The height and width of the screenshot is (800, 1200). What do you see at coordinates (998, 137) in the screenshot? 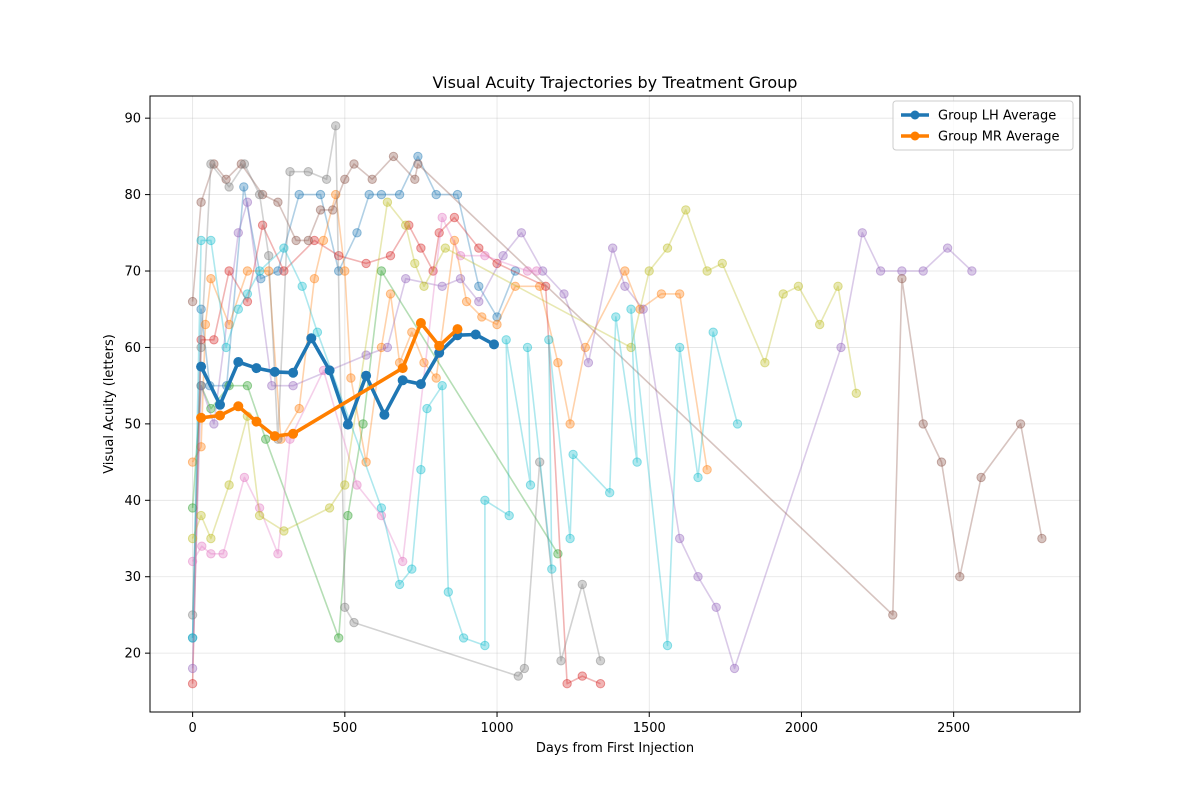
I see `legend-label-group-mr: Group MR Average` at bounding box center [998, 137].